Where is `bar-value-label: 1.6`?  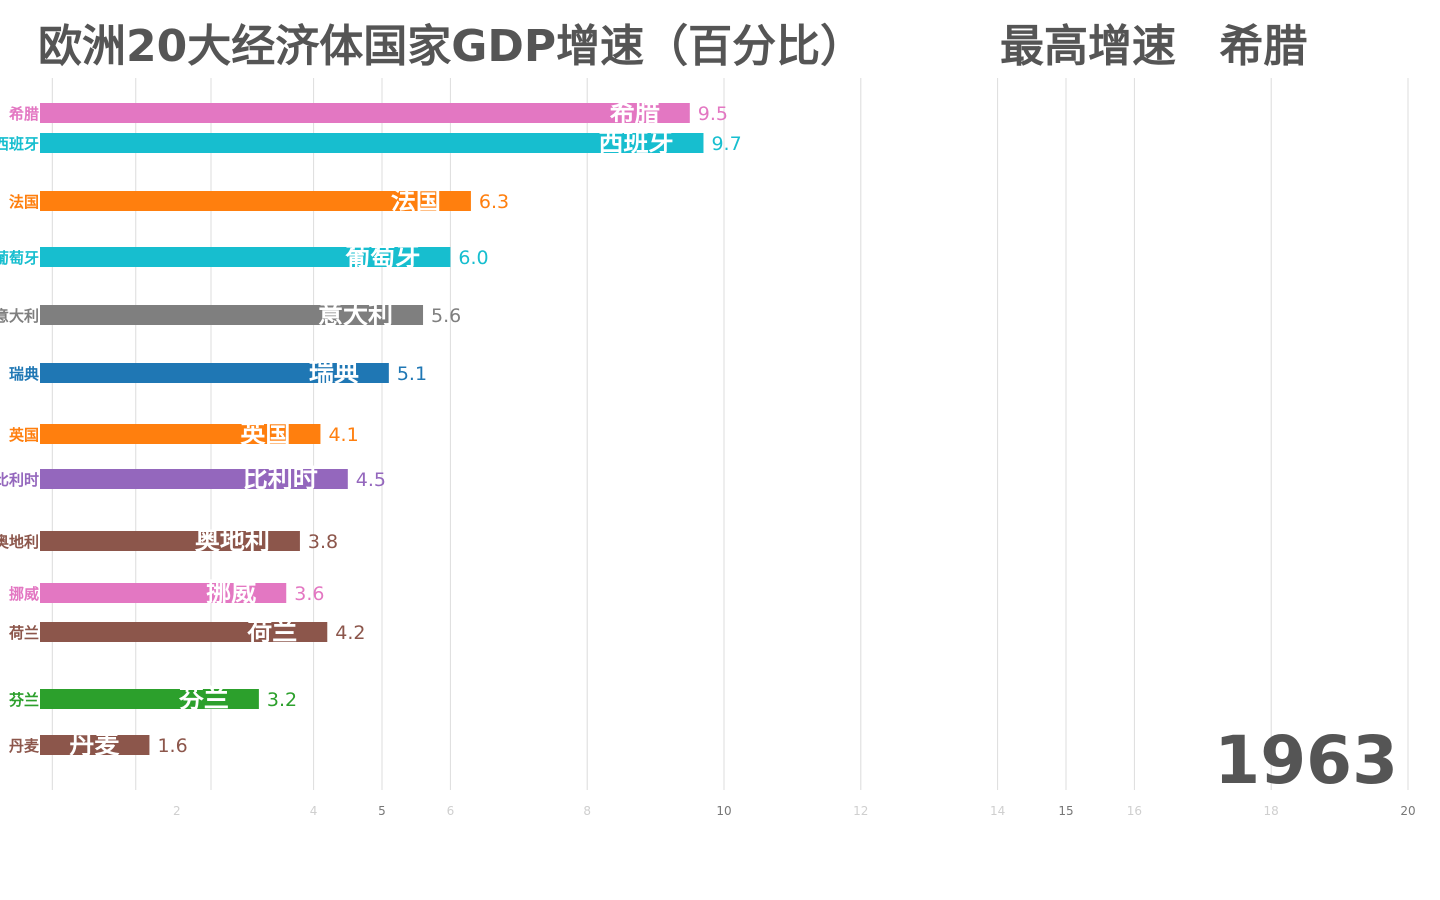
bar-value-label: 1.6 is located at coordinates (172, 746).